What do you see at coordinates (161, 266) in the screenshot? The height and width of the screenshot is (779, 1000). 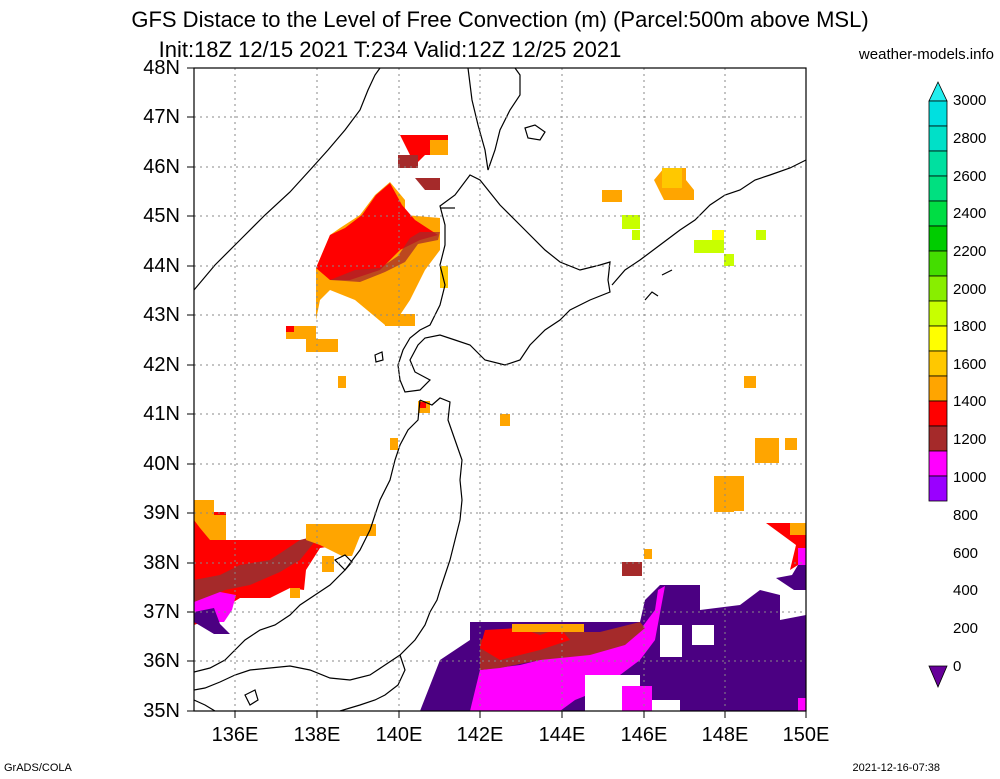 I see `lat-label: 44N` at bounding box center [161, 266].